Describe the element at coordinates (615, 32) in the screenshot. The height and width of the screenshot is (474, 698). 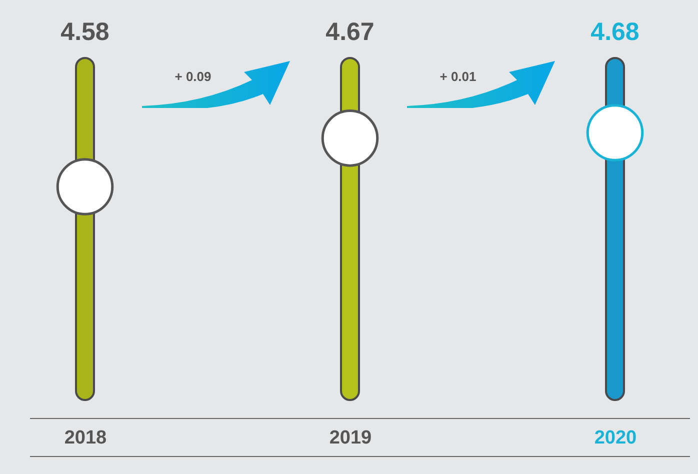
I see `data-label: 4.68` at that location.